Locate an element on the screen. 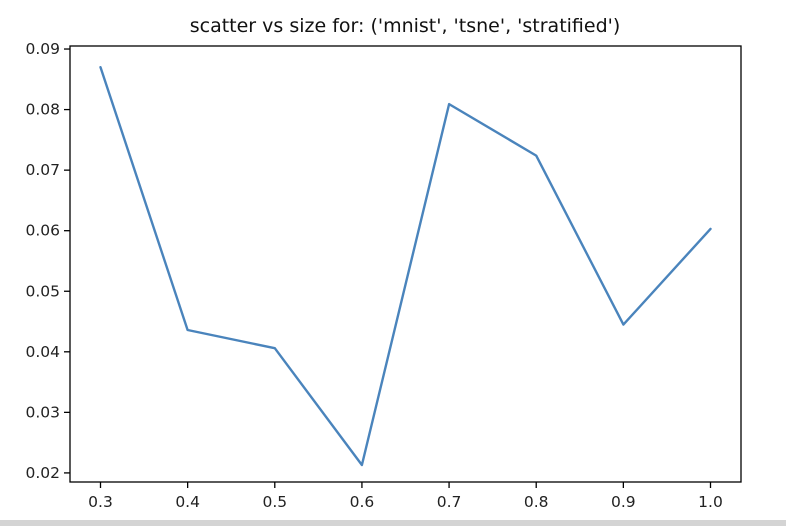 The height and width of the screenshot is (526, 786). y-tick-label: 0.08 is located at coordinates (42, 110).